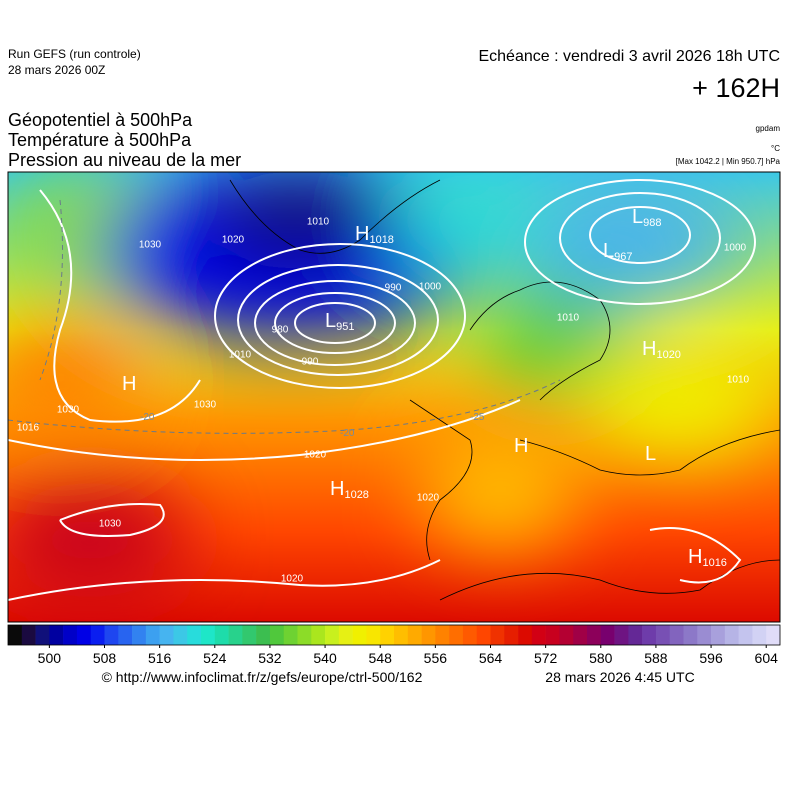  What do you see at coordinates (100, 120) in the screenshot?
I see `title: Géopotentiel à 500hPa` at bounding box center [100, 120].